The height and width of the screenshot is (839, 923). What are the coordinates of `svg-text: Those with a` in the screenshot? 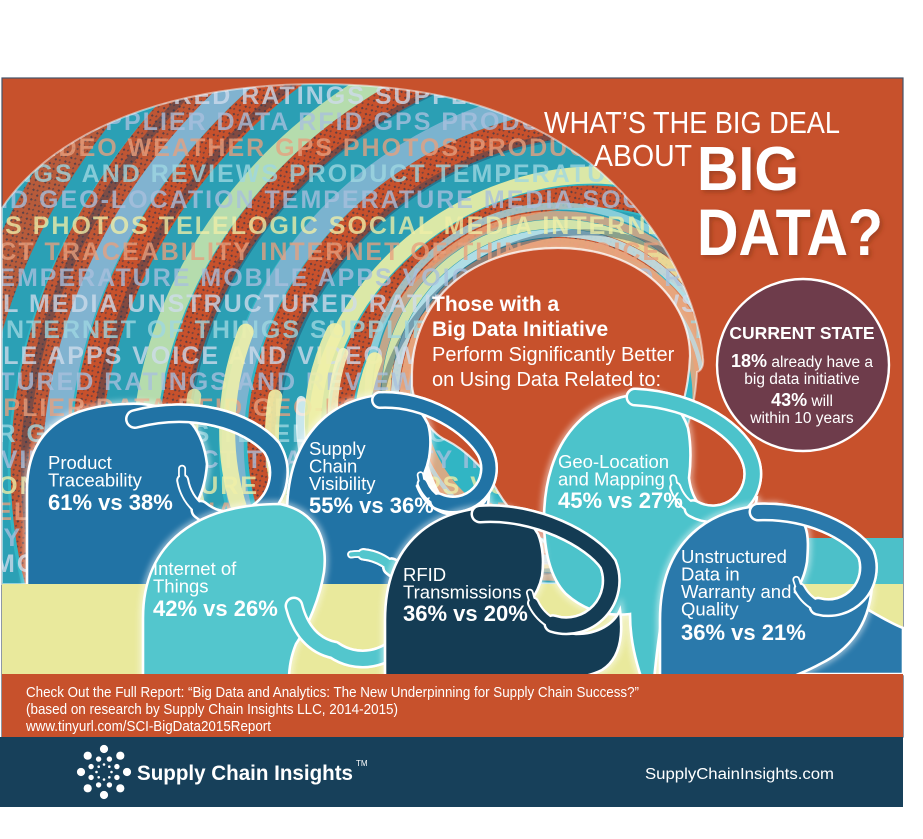 It's located at (496, 304).